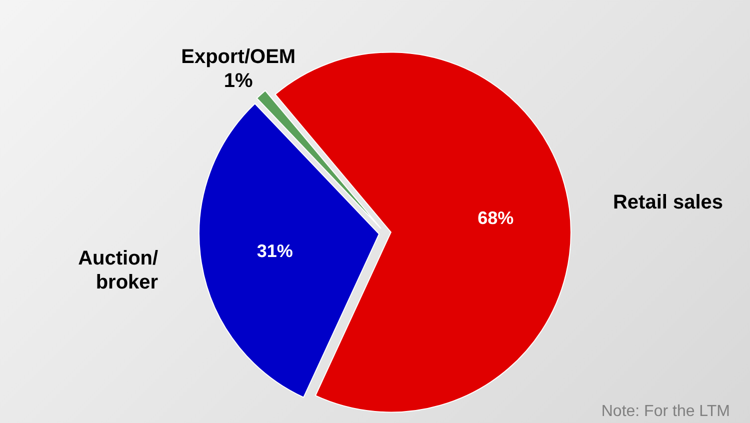  I want to click on data-label: 31%, so click(274, 251).